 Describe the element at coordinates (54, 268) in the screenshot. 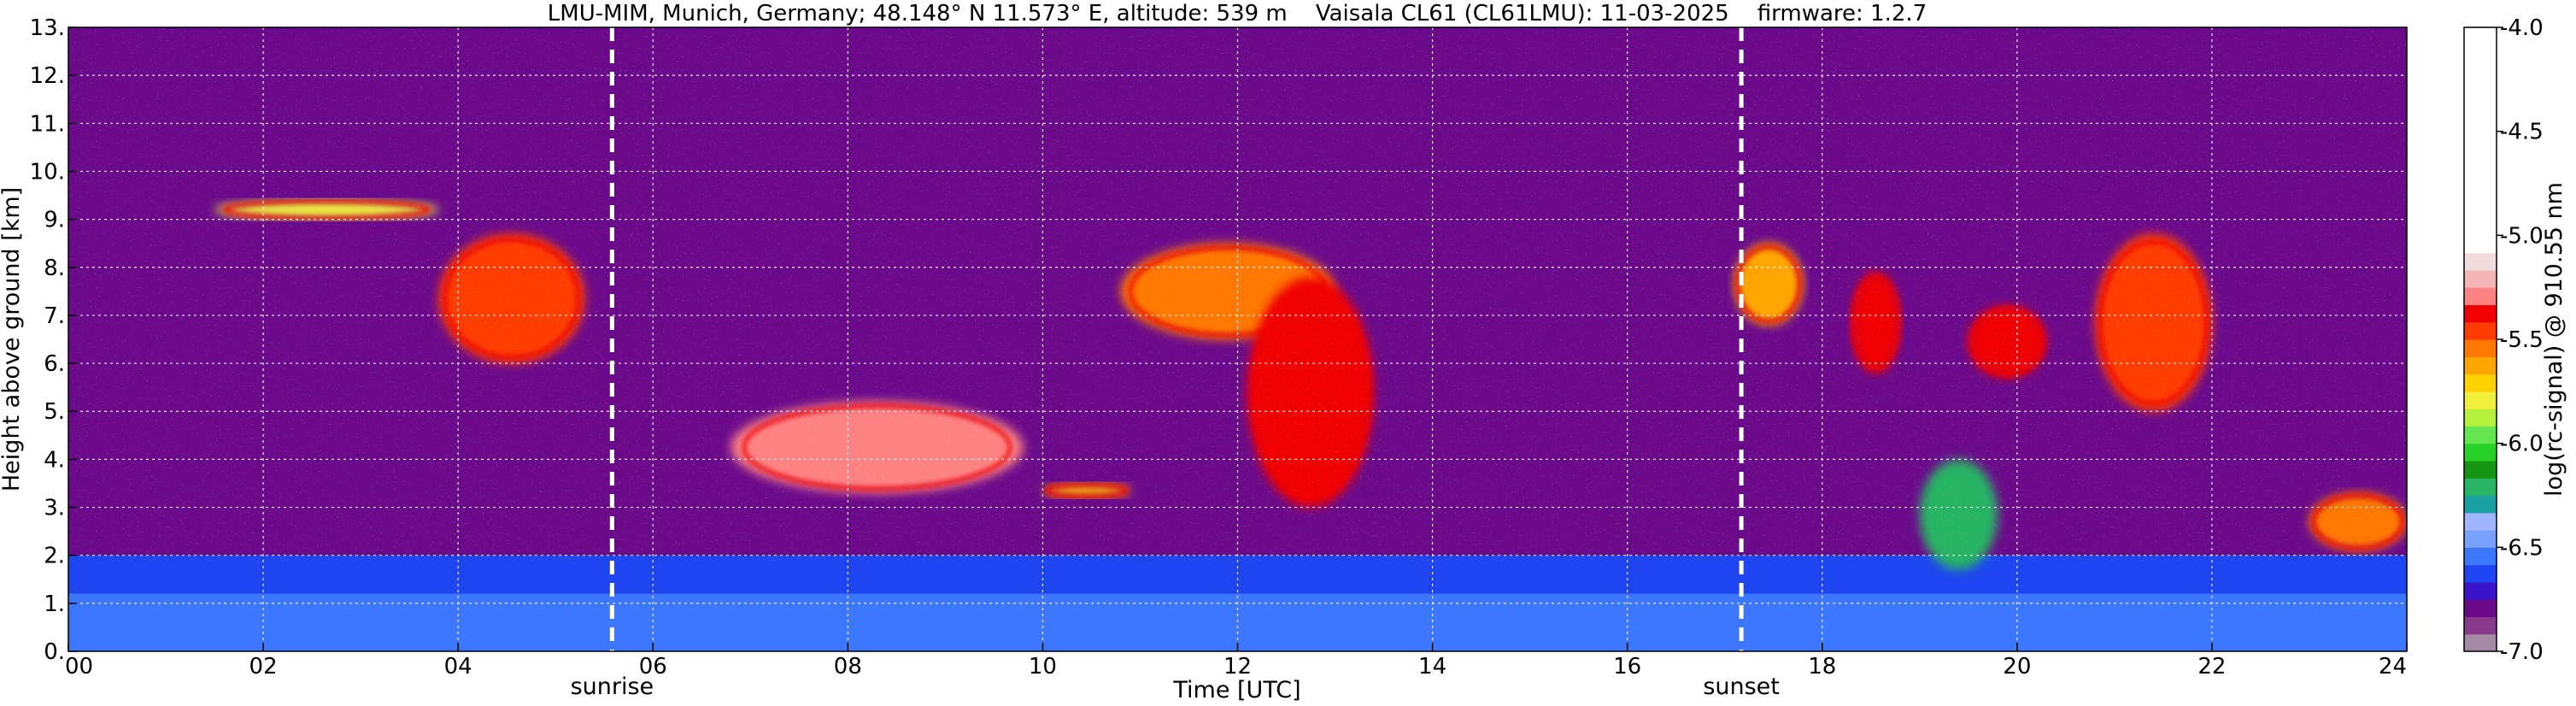

I see `y-tick-label: 8.` at that location.